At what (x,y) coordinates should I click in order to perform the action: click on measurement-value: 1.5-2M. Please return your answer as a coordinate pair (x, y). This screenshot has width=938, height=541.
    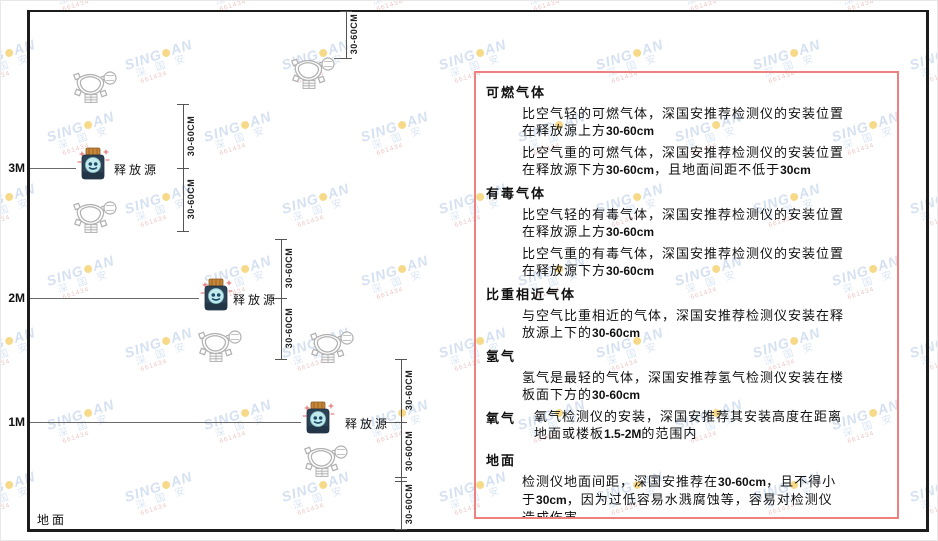
    Looking at the image, I should click on (623, 434).